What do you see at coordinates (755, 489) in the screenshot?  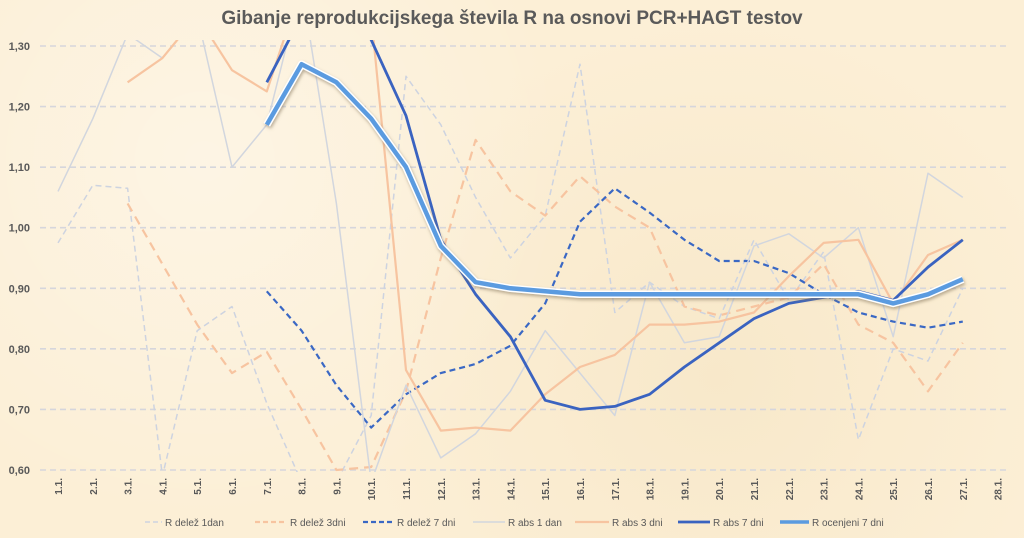 I see `x-tick-label: 21.1.` at bounding box center [755, 489].